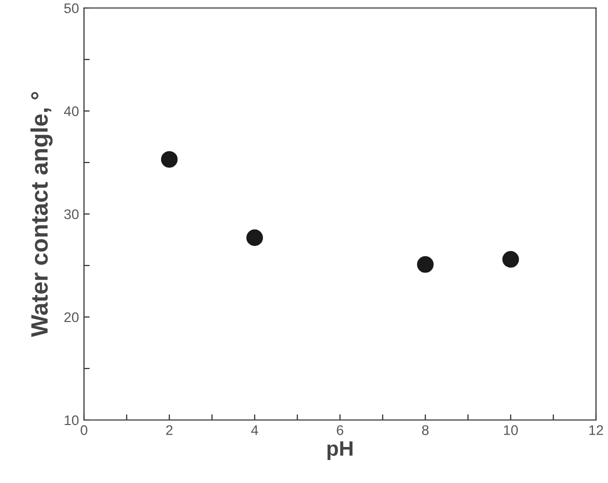 This screenshot has height=483, width=608. I want to click on y-tick-label: 50, so click(71, 8).